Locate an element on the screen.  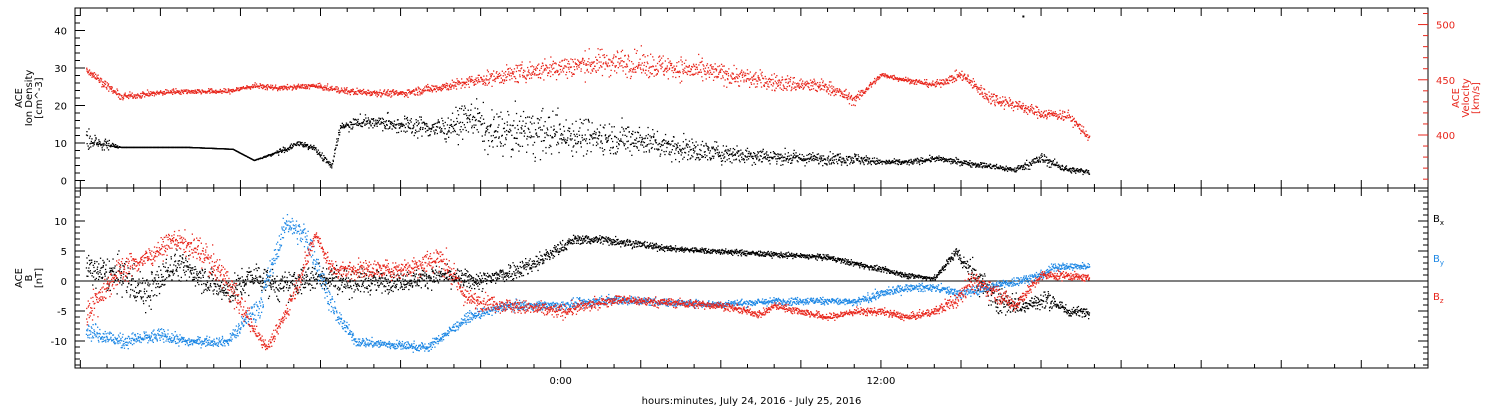
y-tick-label: 10 is located at coordinates (60, 144).